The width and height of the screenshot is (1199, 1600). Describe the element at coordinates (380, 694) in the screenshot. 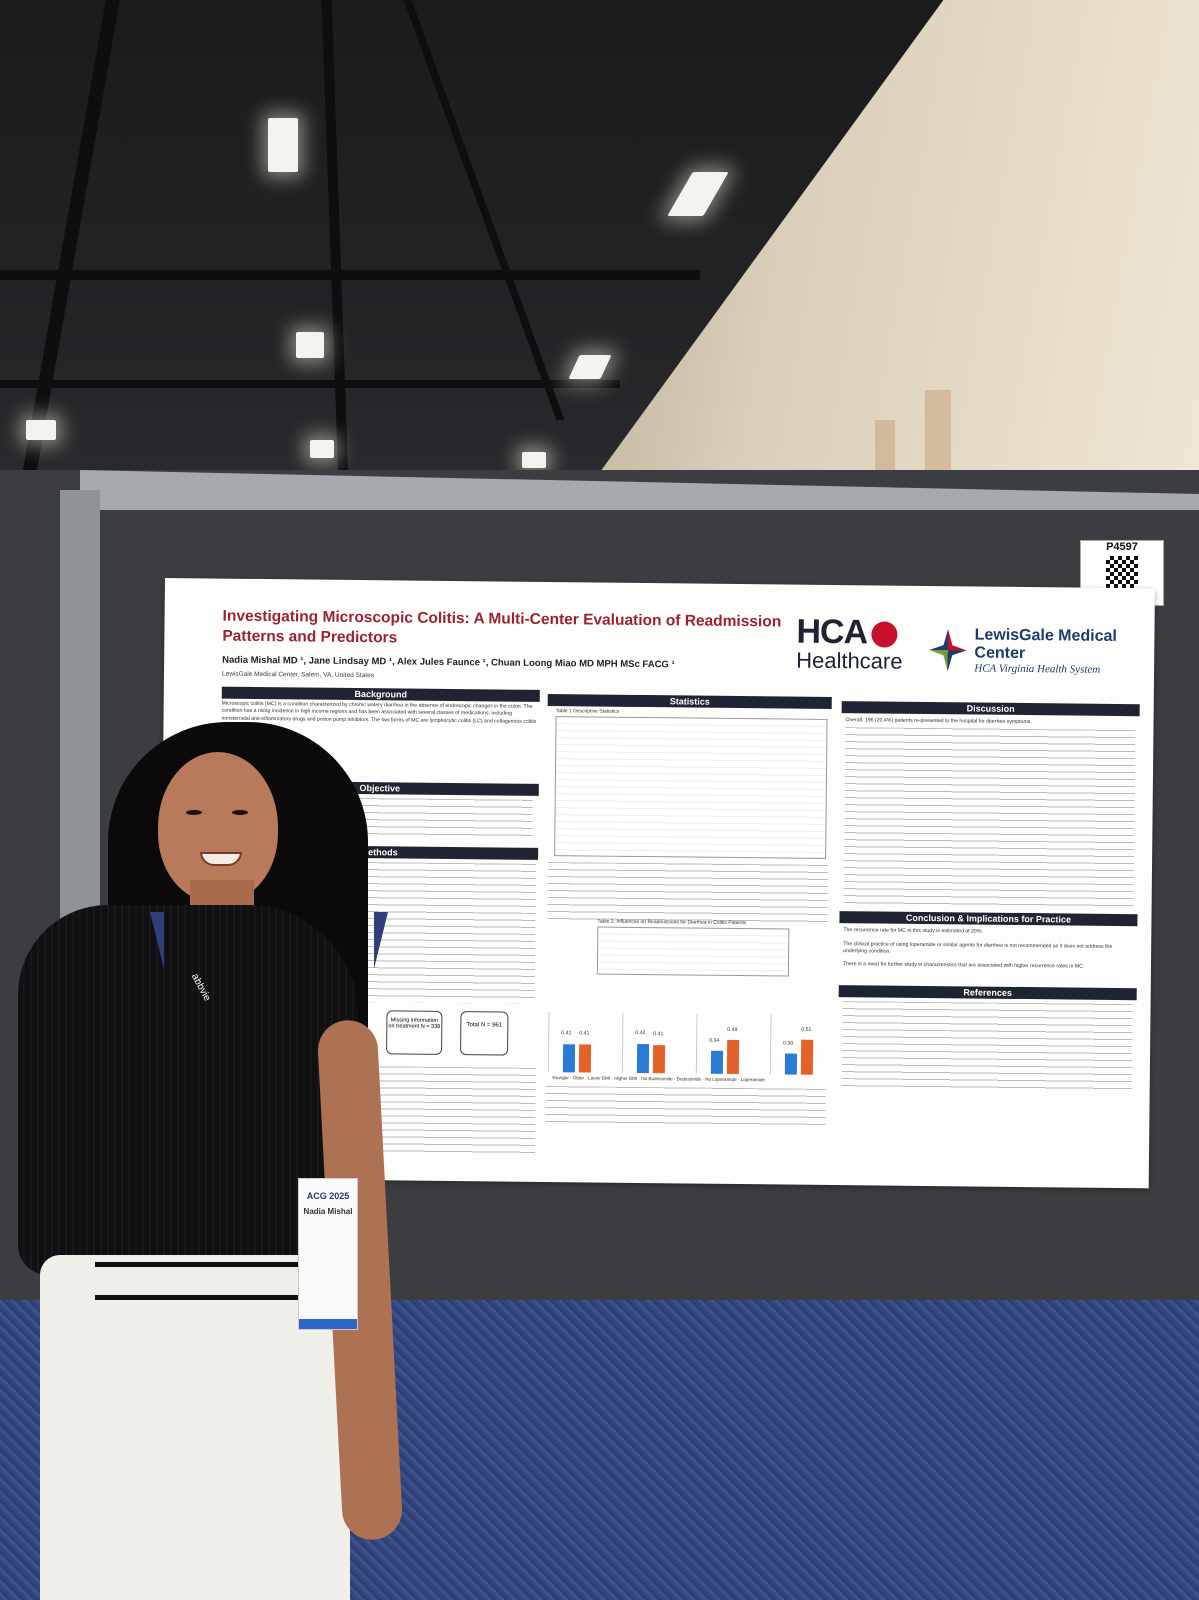

I see `section-header-background: Background` at that location.